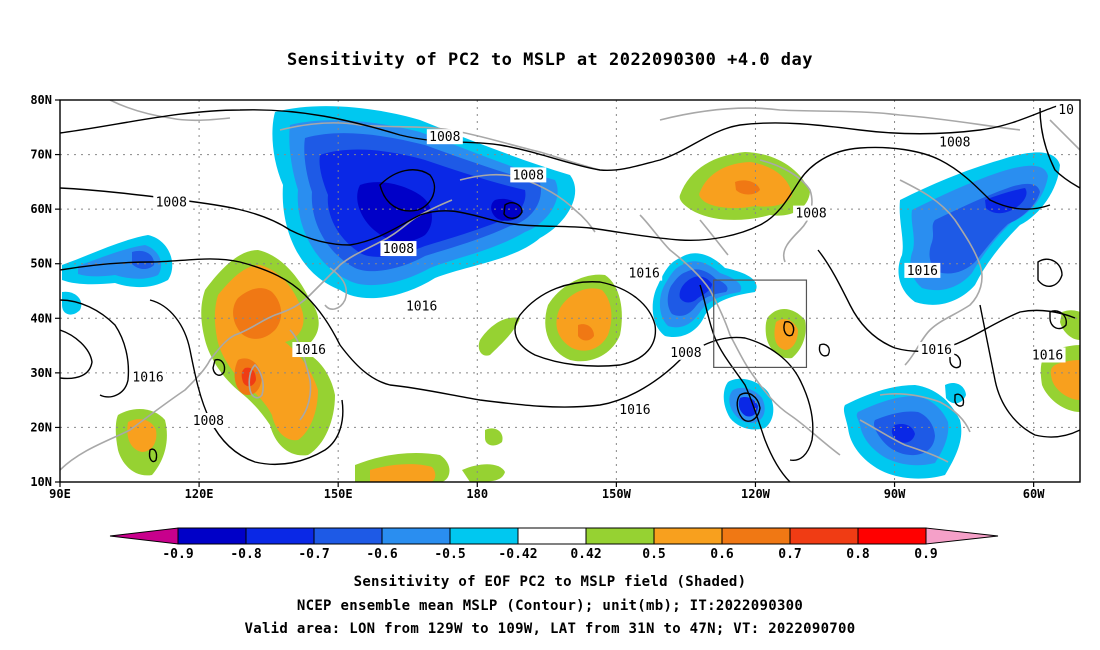 This screenshot has width=1100, height=650. What do you see at coordinates (1034, 494) in the screenshot?
I see `lon-tick-label: 60W` at bounding box center [1034, 494].